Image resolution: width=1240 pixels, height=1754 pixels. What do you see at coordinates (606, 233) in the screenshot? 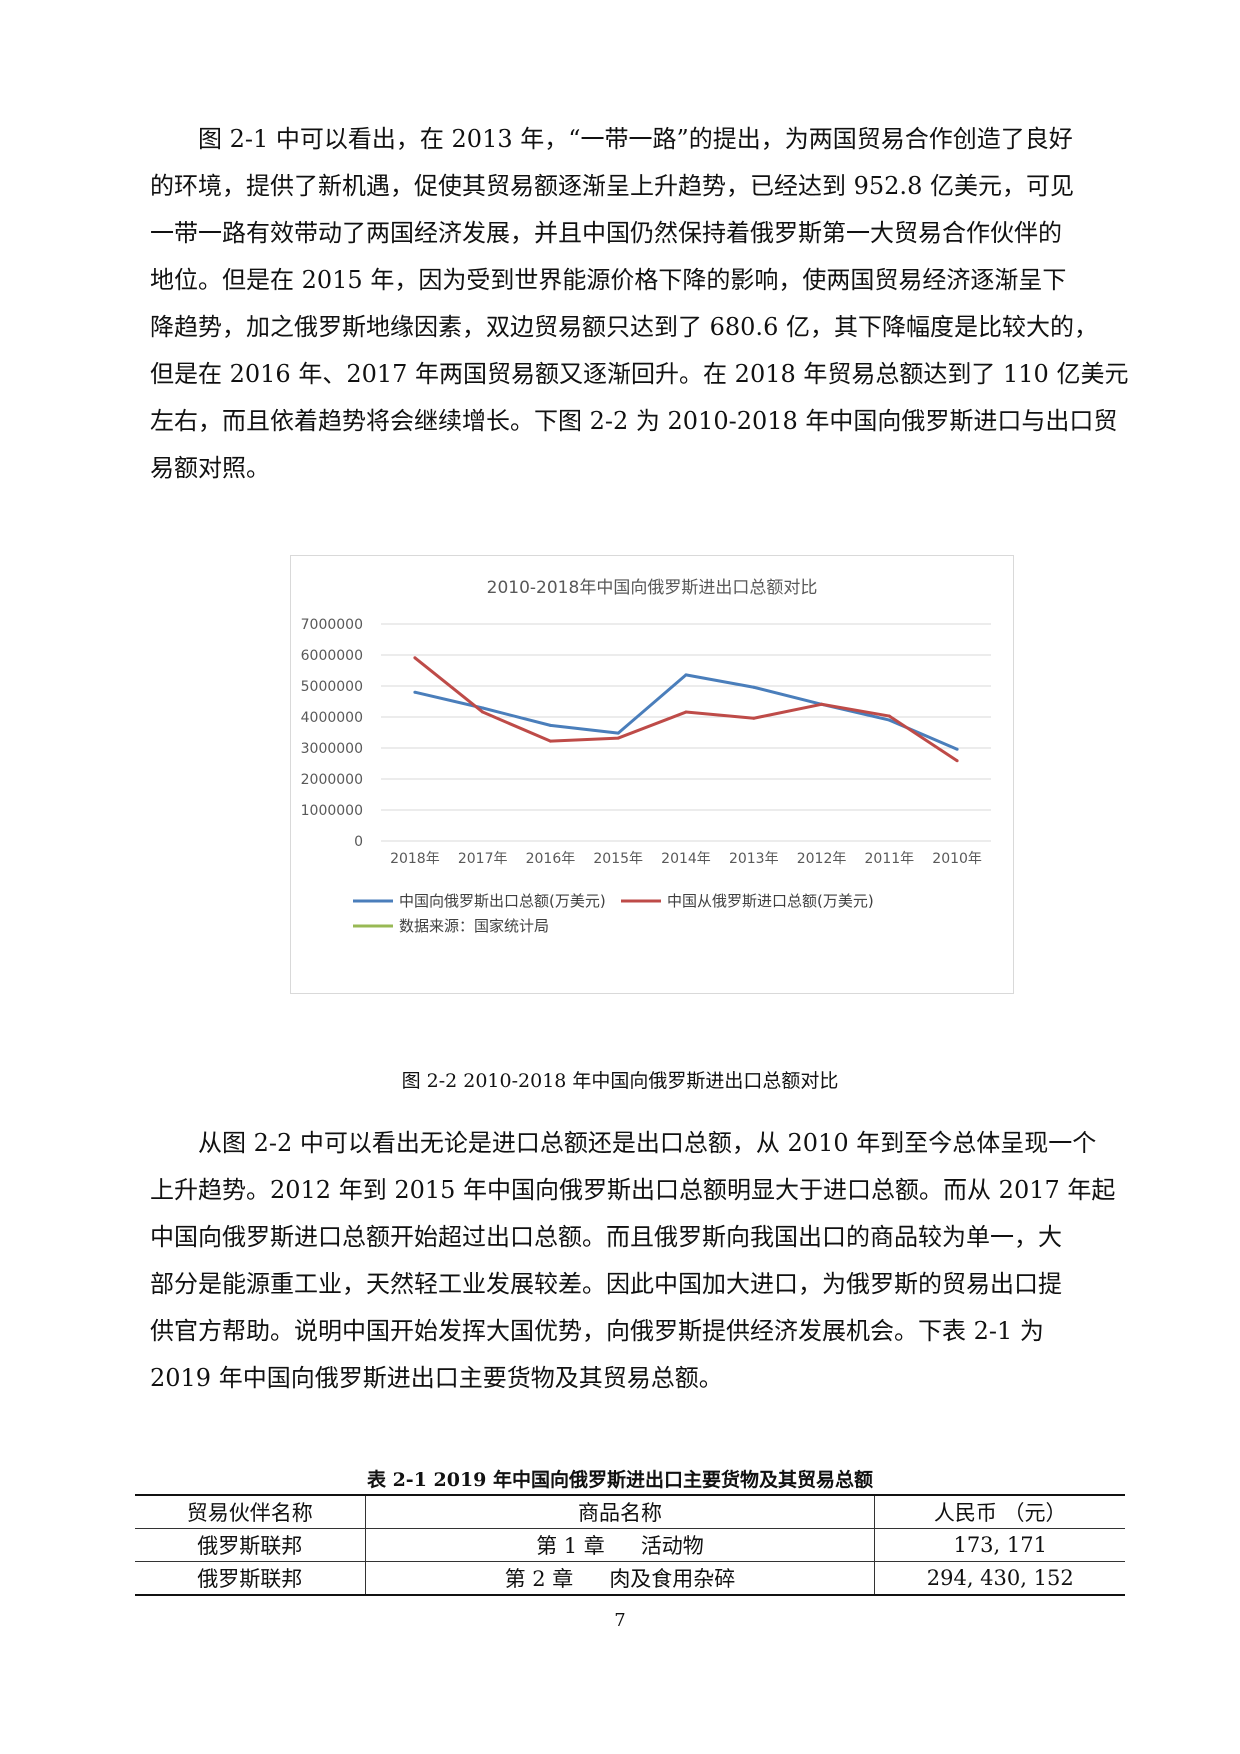
I see `paragraph-line: 一带一路有效带动了两国经济发展，并且中国仍然保持着俄罗斯第一大贸易合作伙伴的` at bounding box center [606, 233].